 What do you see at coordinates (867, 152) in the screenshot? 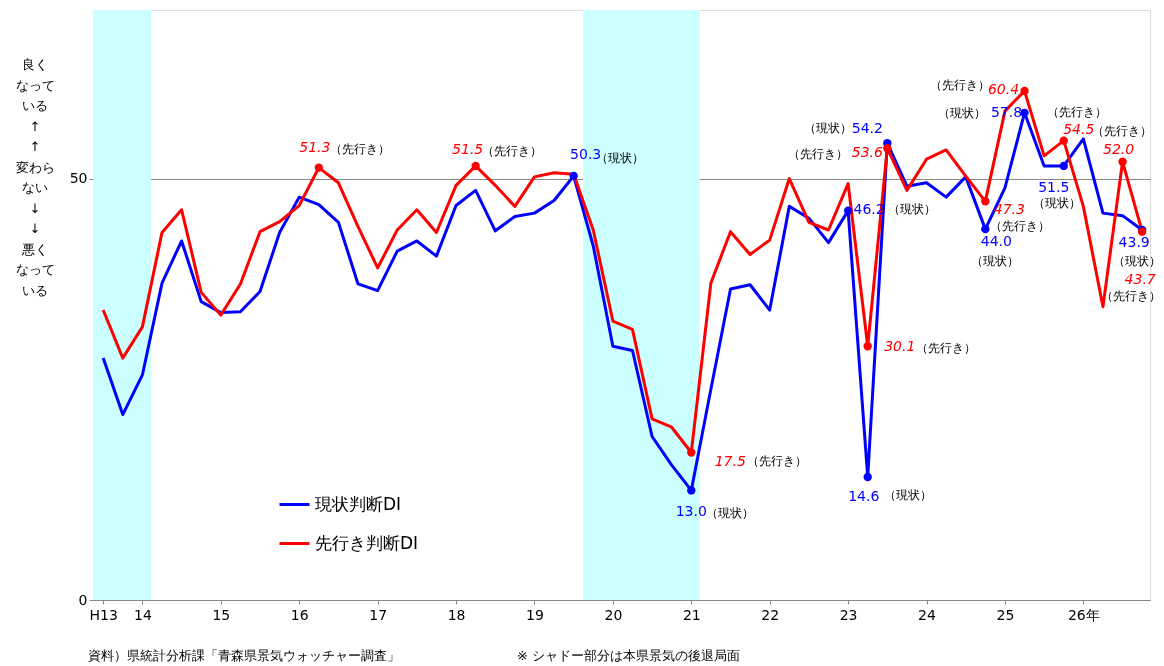
I see `data-label: 53.6` at bounding box center [867, 152].